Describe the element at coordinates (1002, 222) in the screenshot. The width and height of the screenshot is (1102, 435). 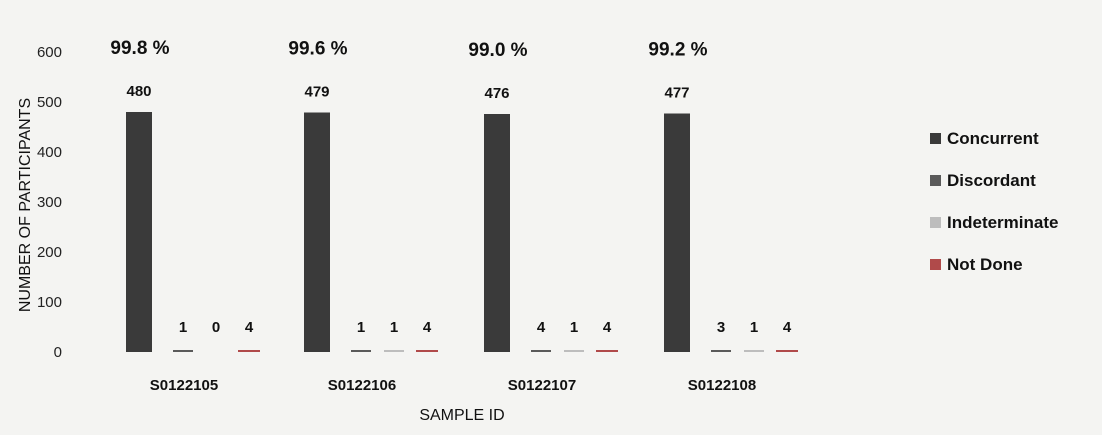
I see `legend-label-indeterminate: Indeterminate` at that location.